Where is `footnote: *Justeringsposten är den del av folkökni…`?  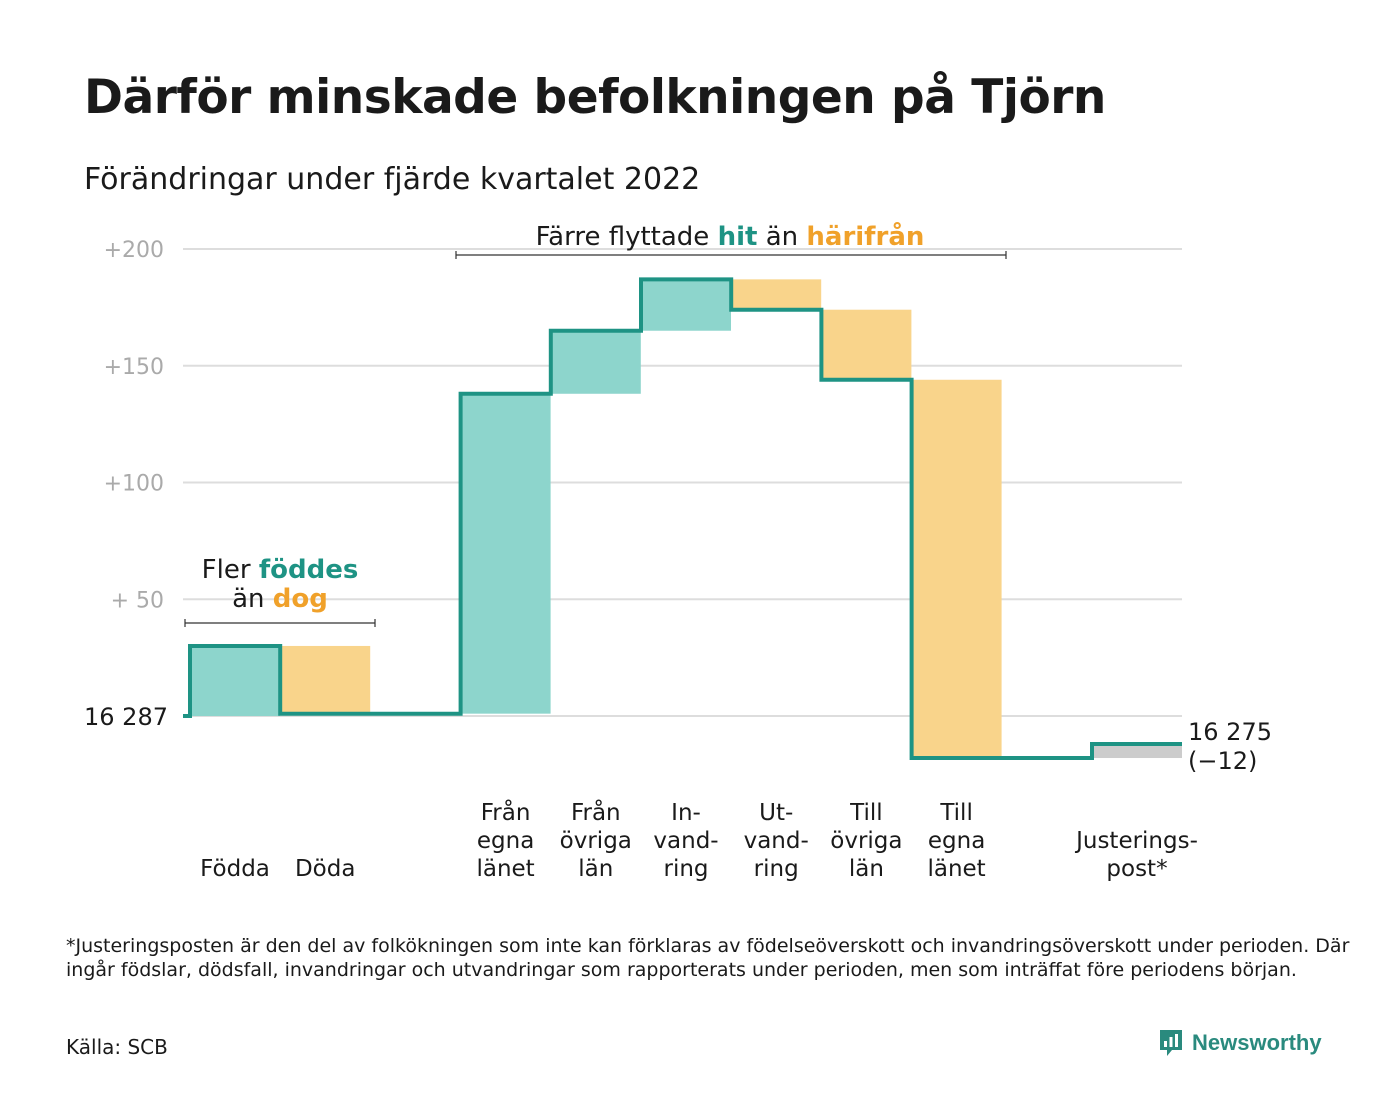 footnote: *Justeringsposten är den del av folkökni… is located at coordinates (708, 958).